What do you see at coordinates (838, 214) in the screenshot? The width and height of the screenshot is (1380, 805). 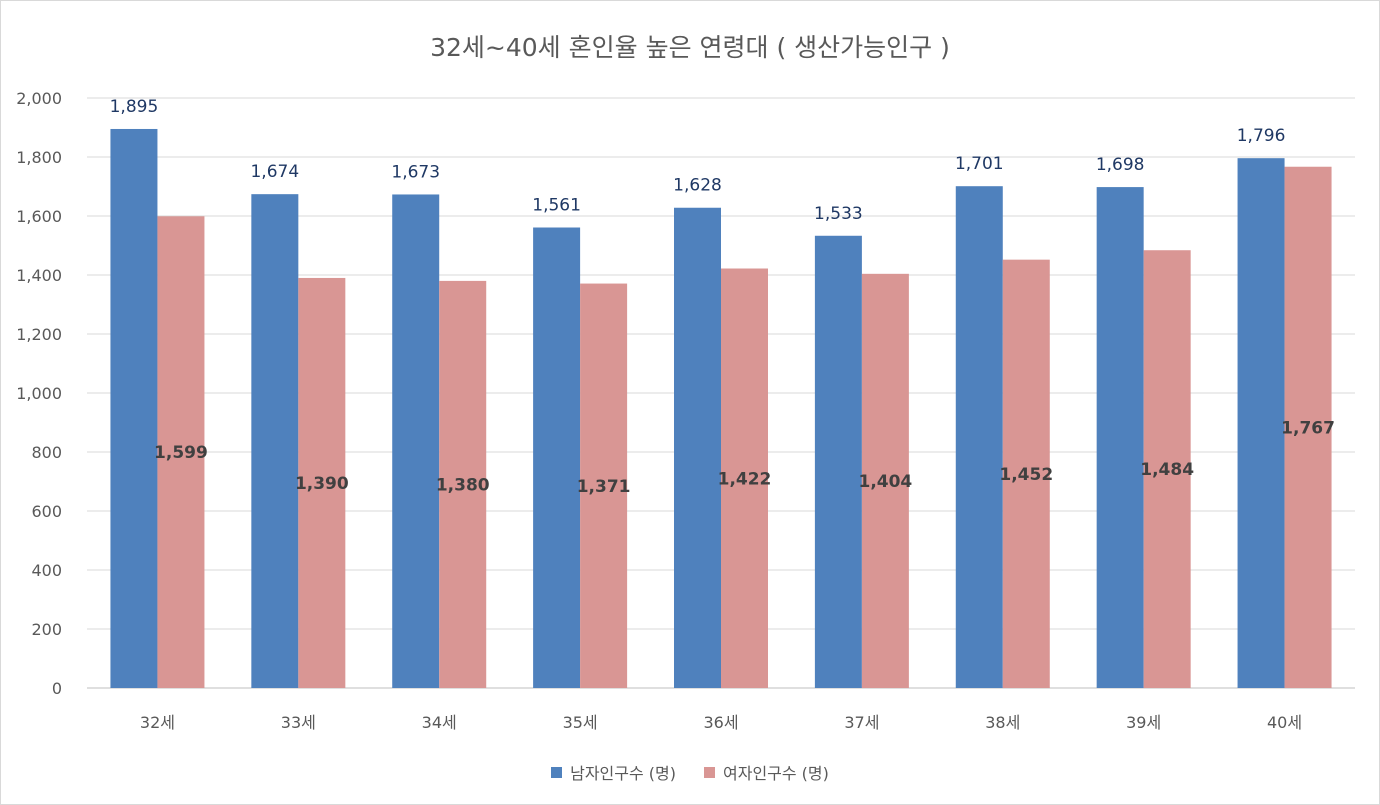 I see `data-label-male: 1,533` at bounding box center [838, 214].